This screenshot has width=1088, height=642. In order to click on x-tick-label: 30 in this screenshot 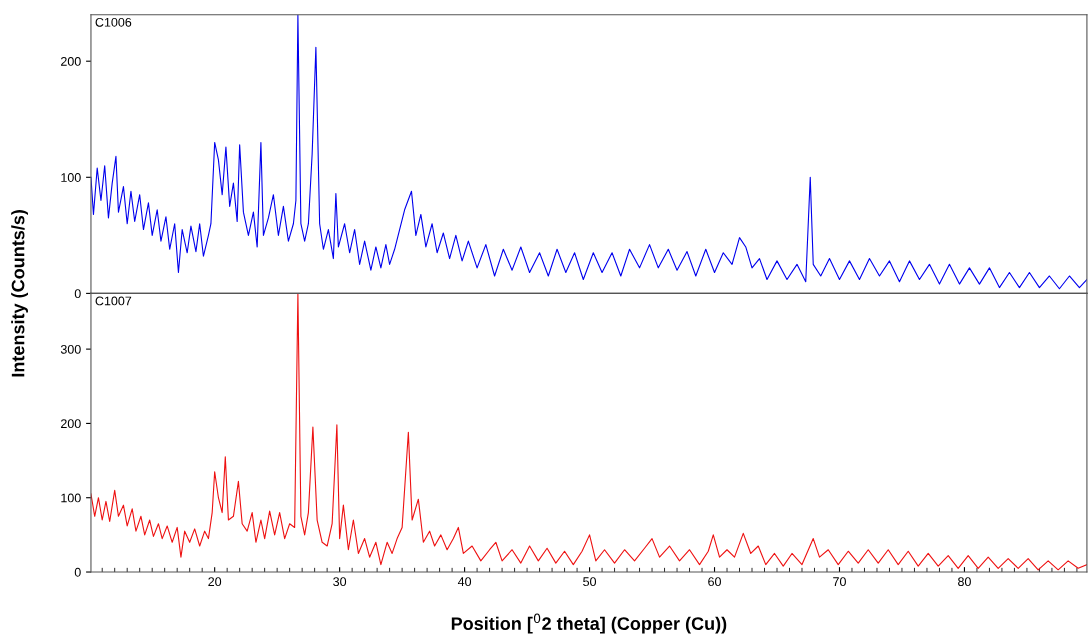, I will do `click(340, 582)`.